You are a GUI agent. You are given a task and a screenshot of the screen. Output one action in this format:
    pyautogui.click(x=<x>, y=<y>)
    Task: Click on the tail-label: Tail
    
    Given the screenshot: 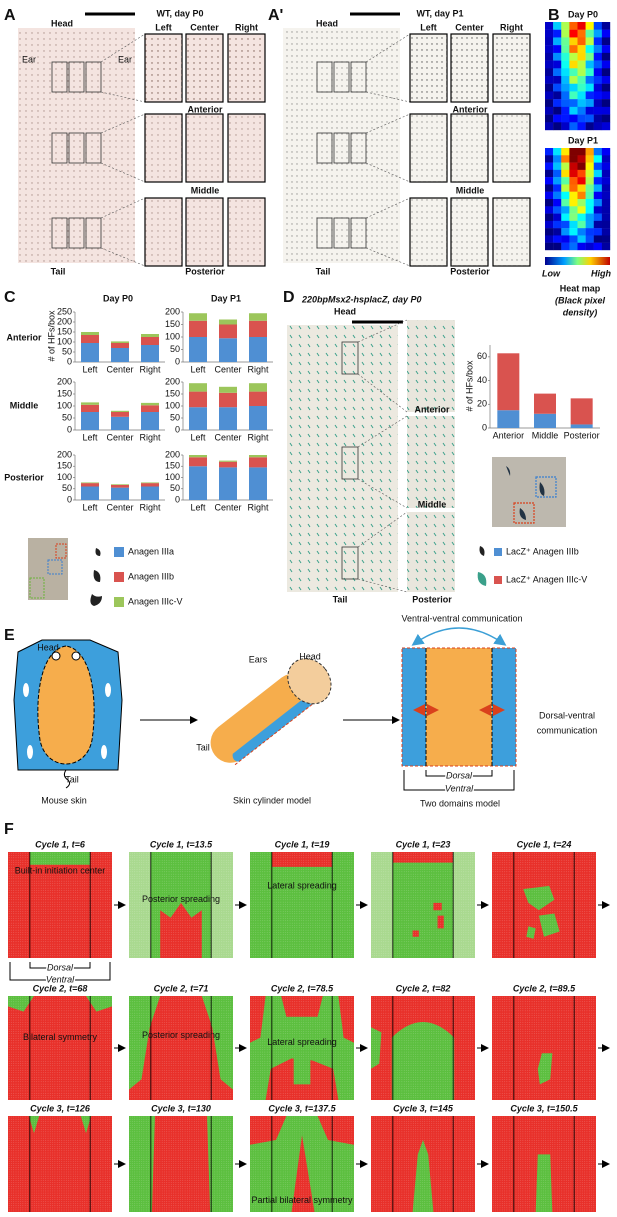 What is the action you would take?
    pyautogui.click(x=340, y=599)
    